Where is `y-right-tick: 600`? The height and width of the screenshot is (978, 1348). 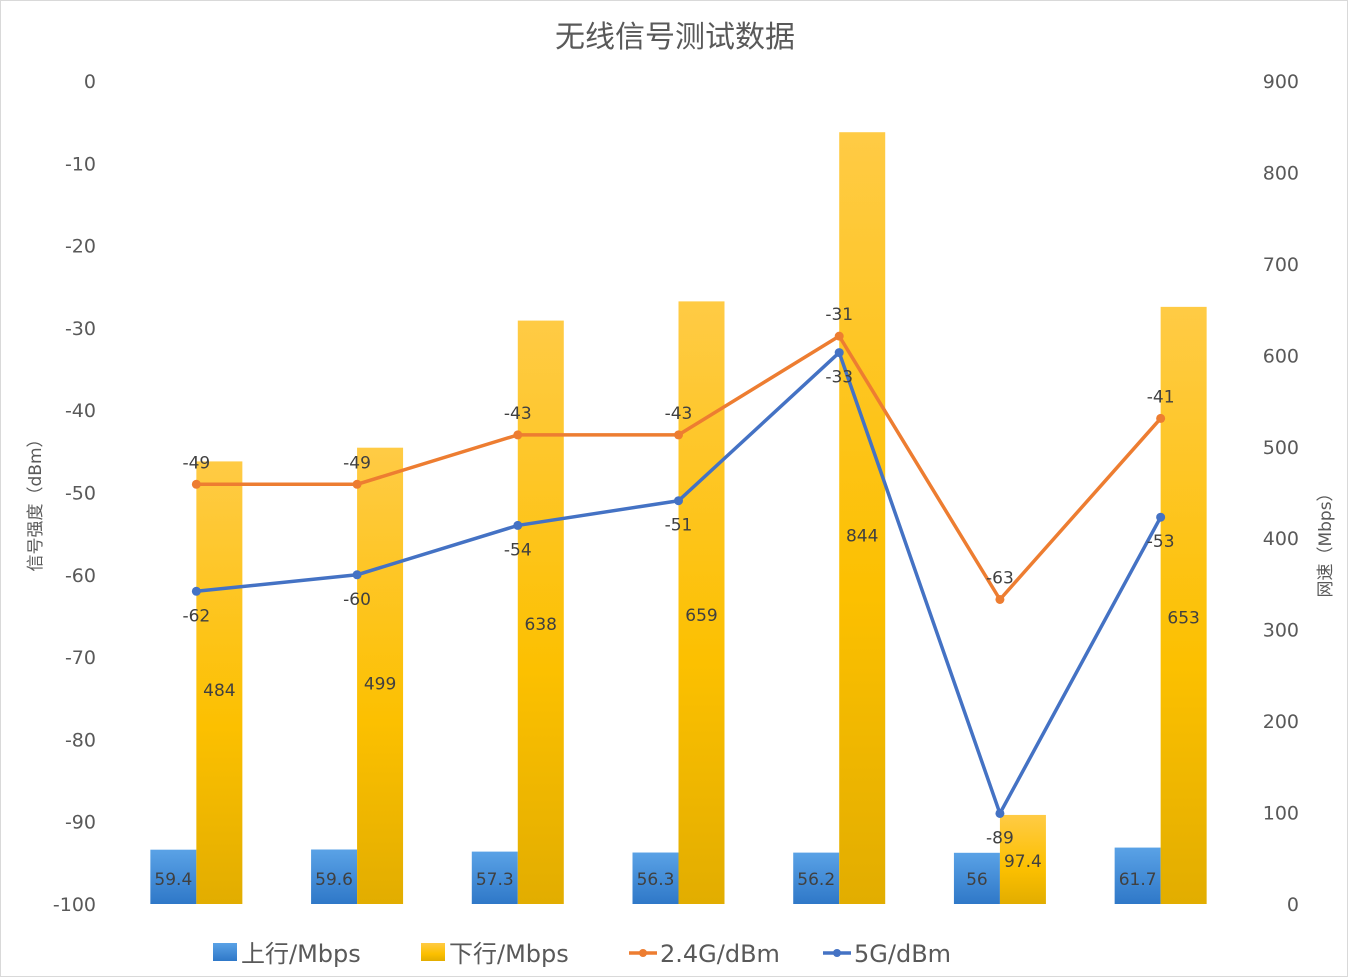 y-right-tick: 600 is located at coordinates (1281, 356).